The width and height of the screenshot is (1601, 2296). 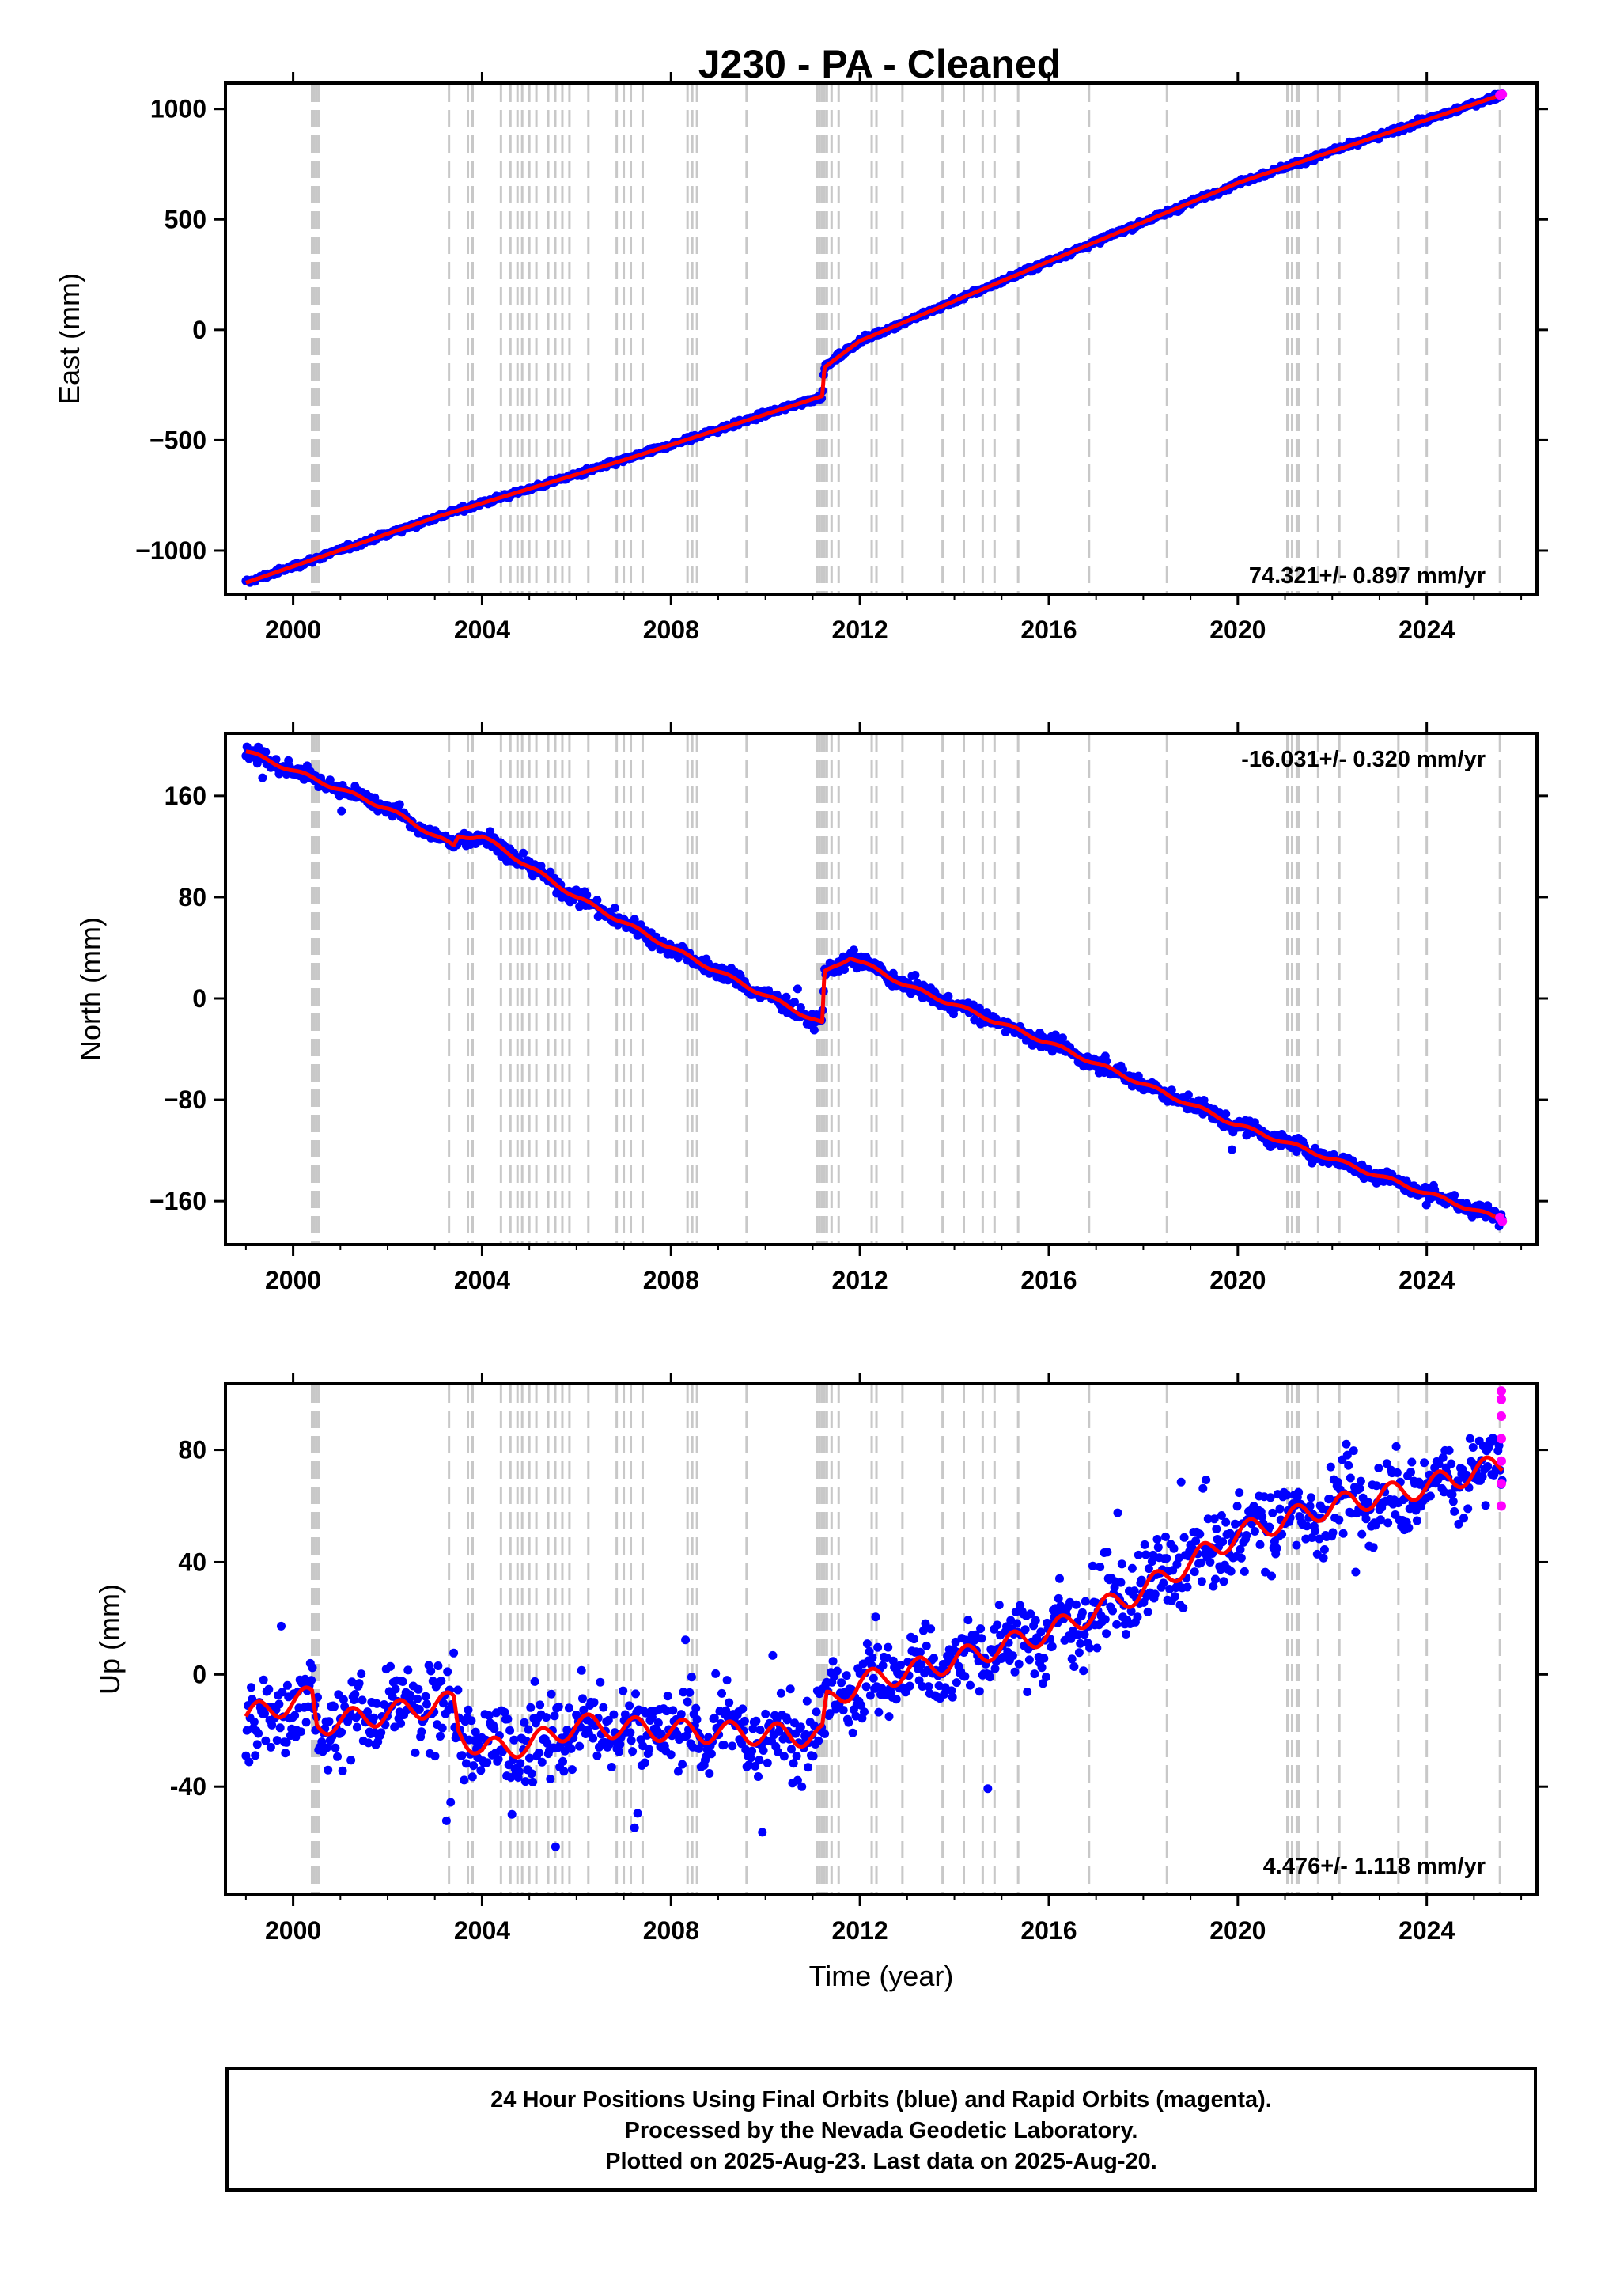 What do you see at coordinates (199, 999) in the screenshot?
I see `y-tick-label: 0` at bounding box center [199, 999].